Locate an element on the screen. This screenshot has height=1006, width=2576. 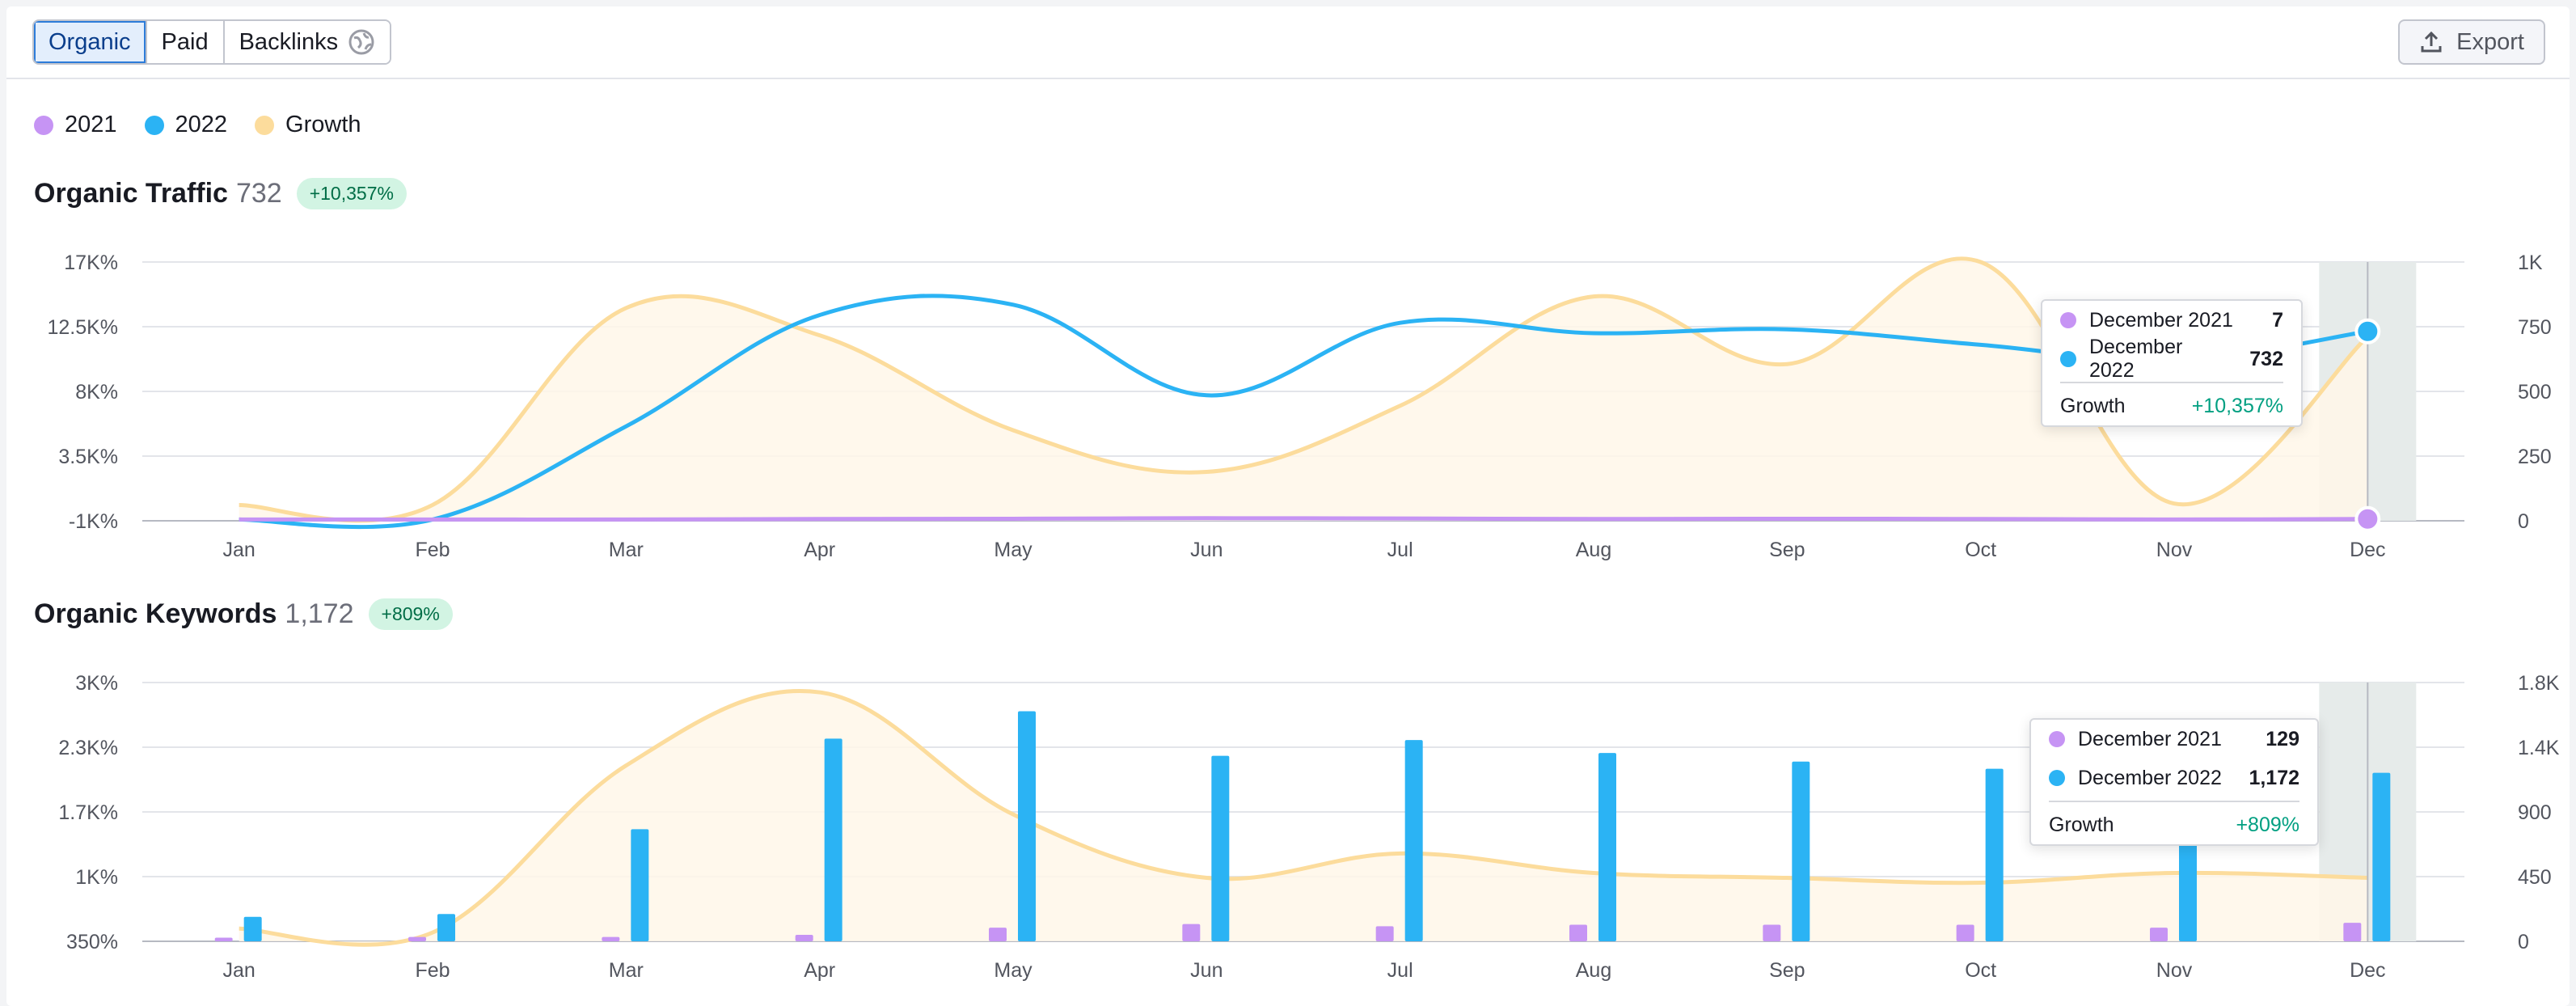
keywords-title: Organic Keywords is located at coordinates (155, 613).